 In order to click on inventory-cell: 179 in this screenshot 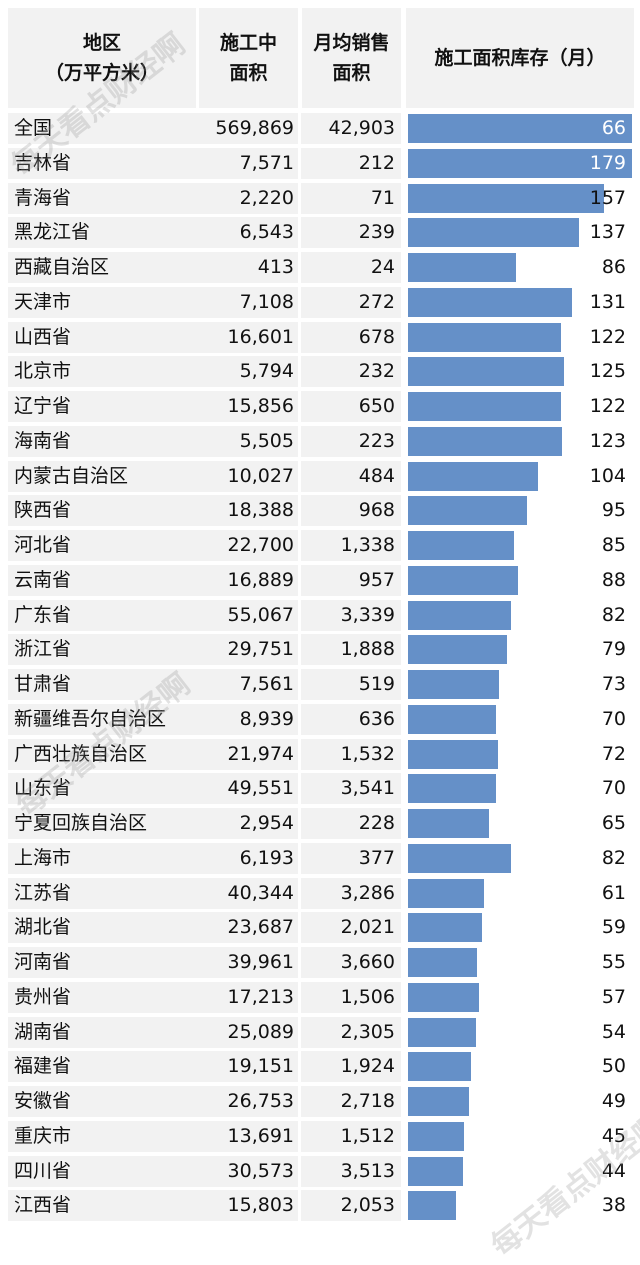, I will do `click(520, 163)`.